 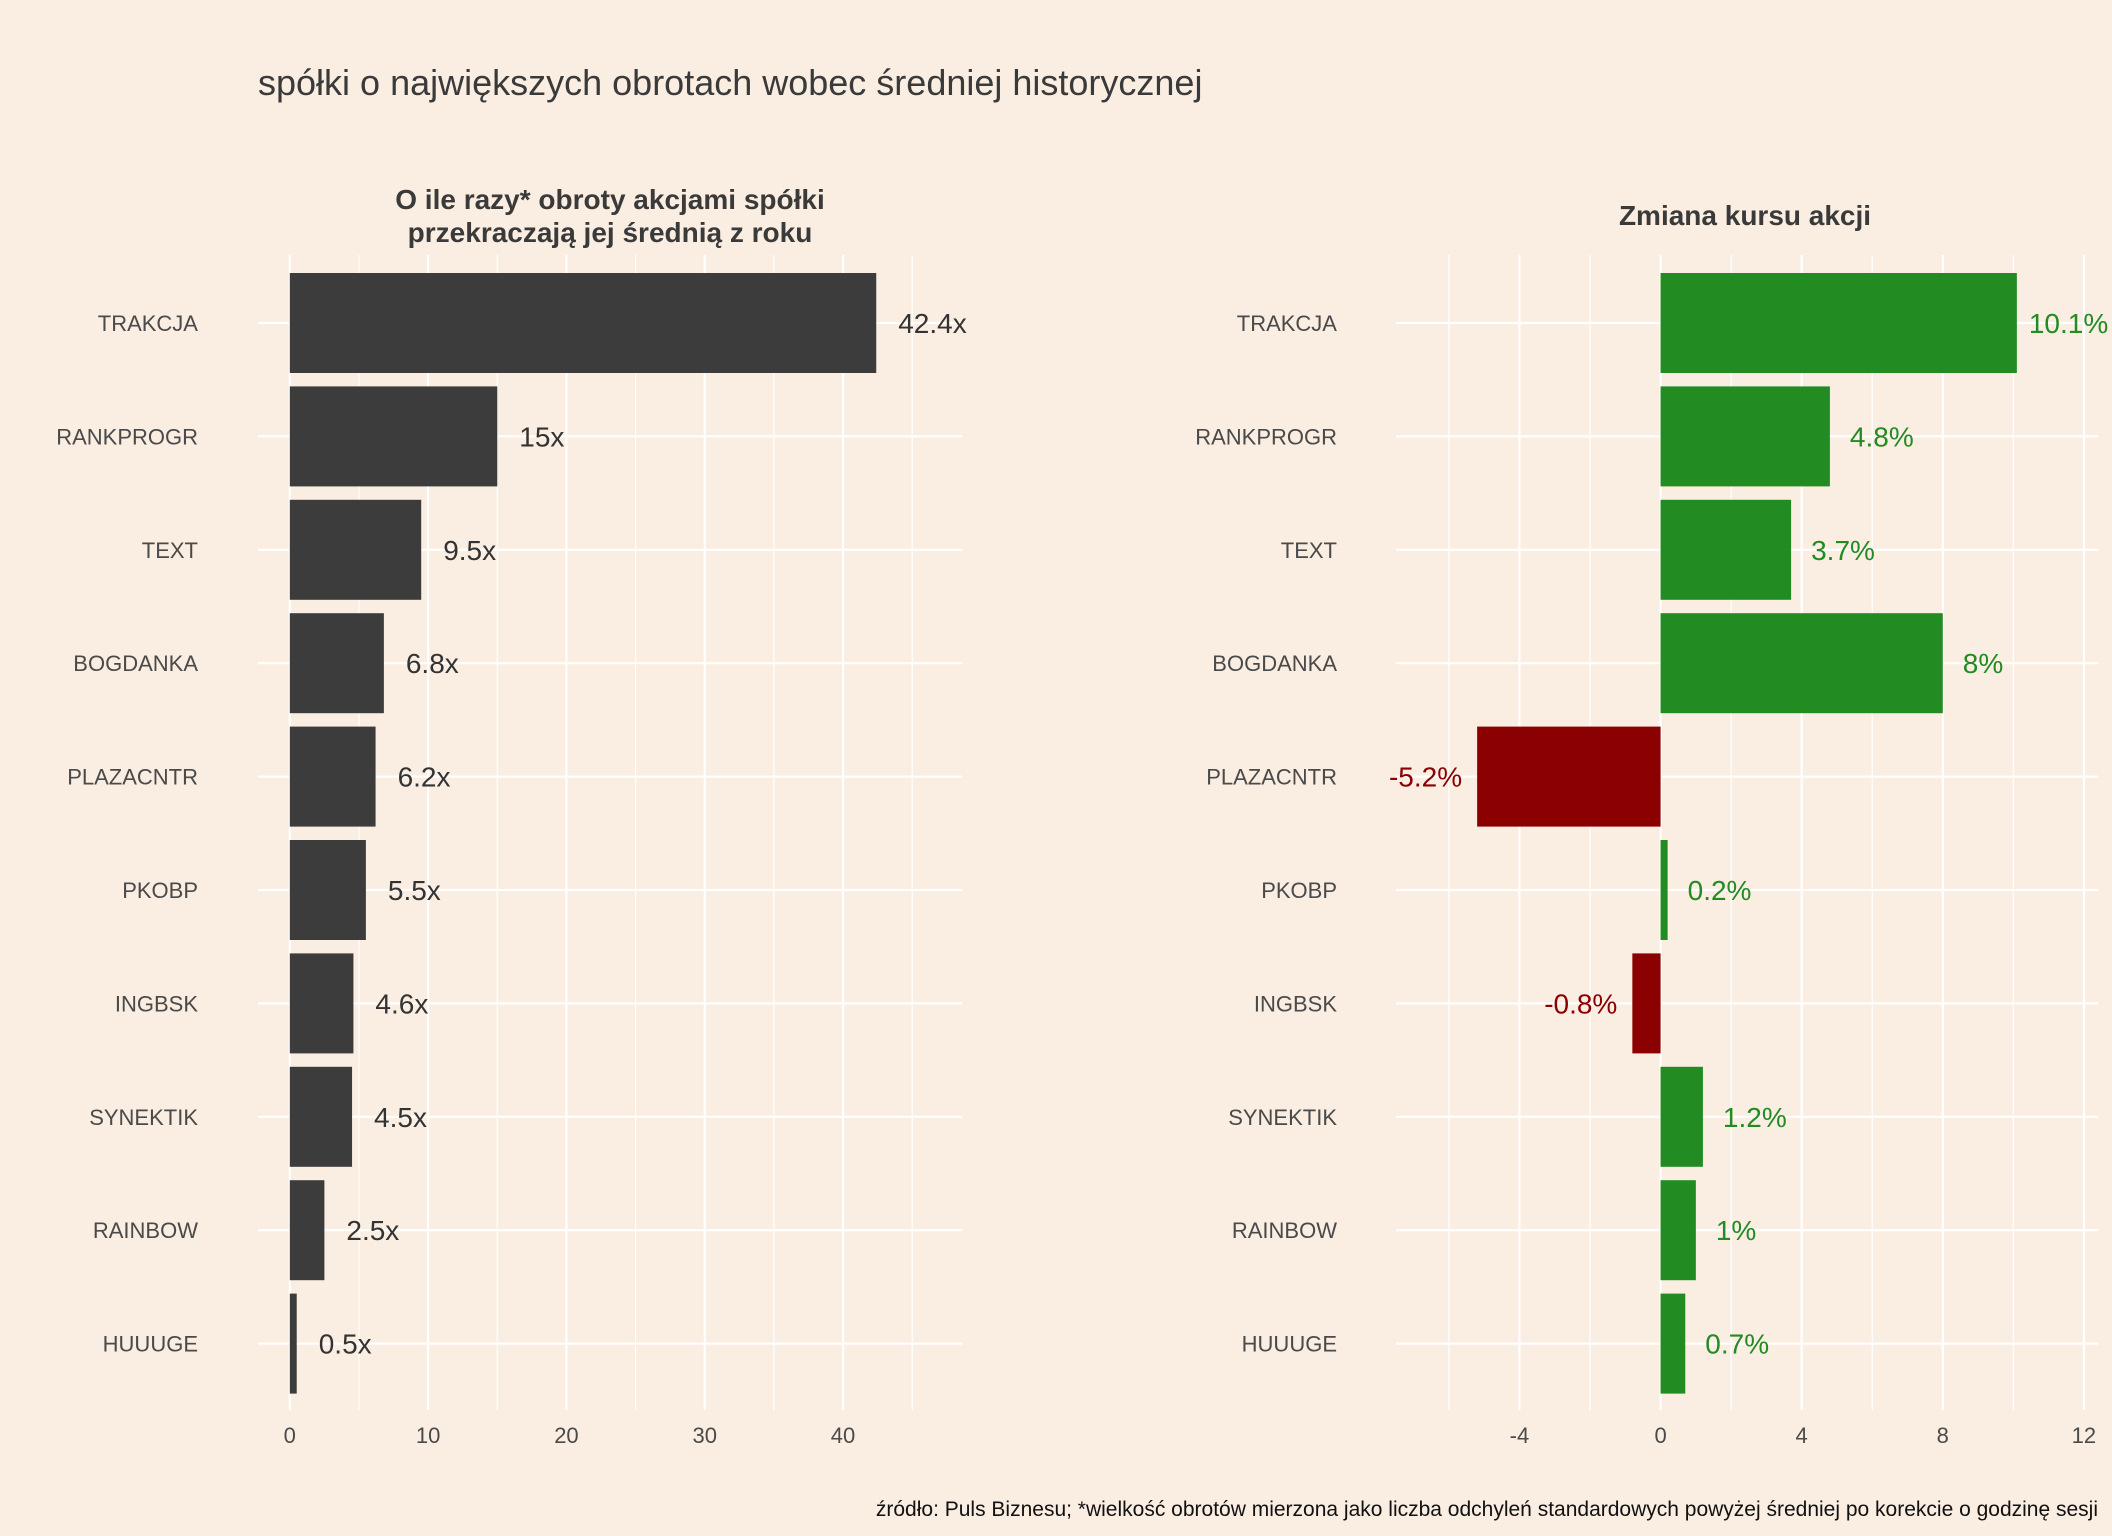 I want to click on data-label: 4.5x, so click(x=400, y=1117).